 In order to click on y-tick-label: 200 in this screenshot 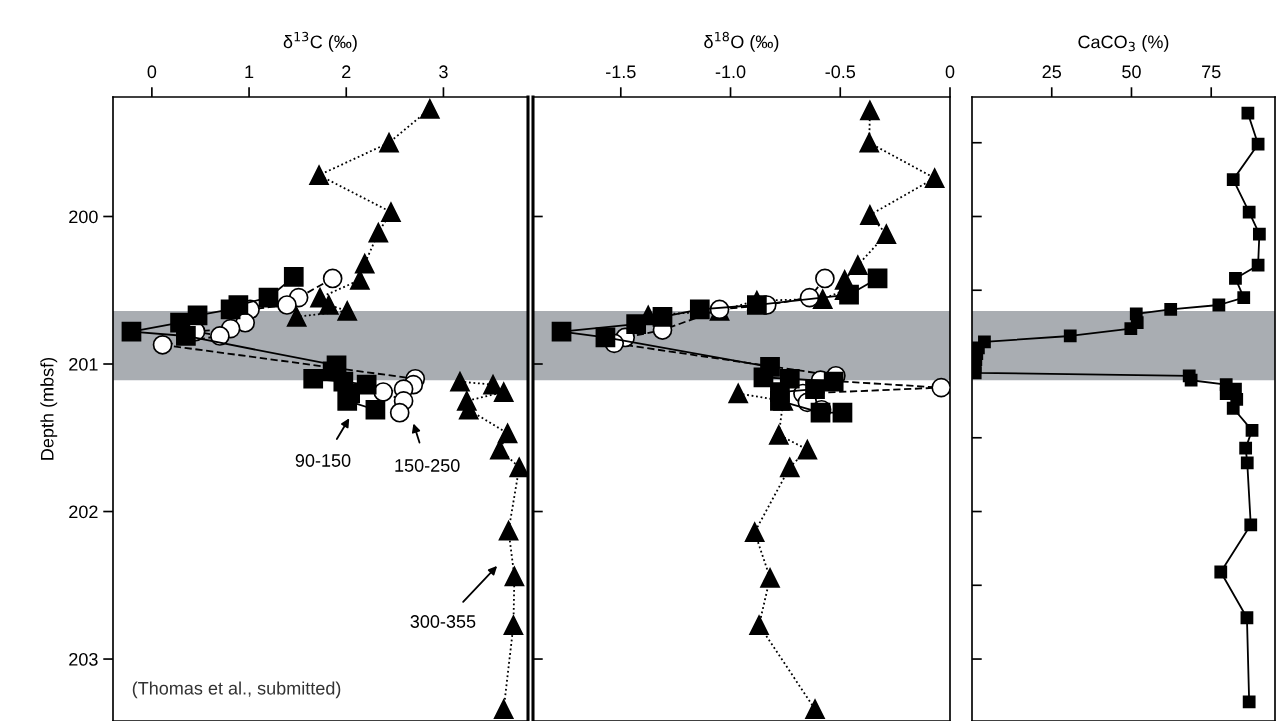, I will do `click(83, 217)`.